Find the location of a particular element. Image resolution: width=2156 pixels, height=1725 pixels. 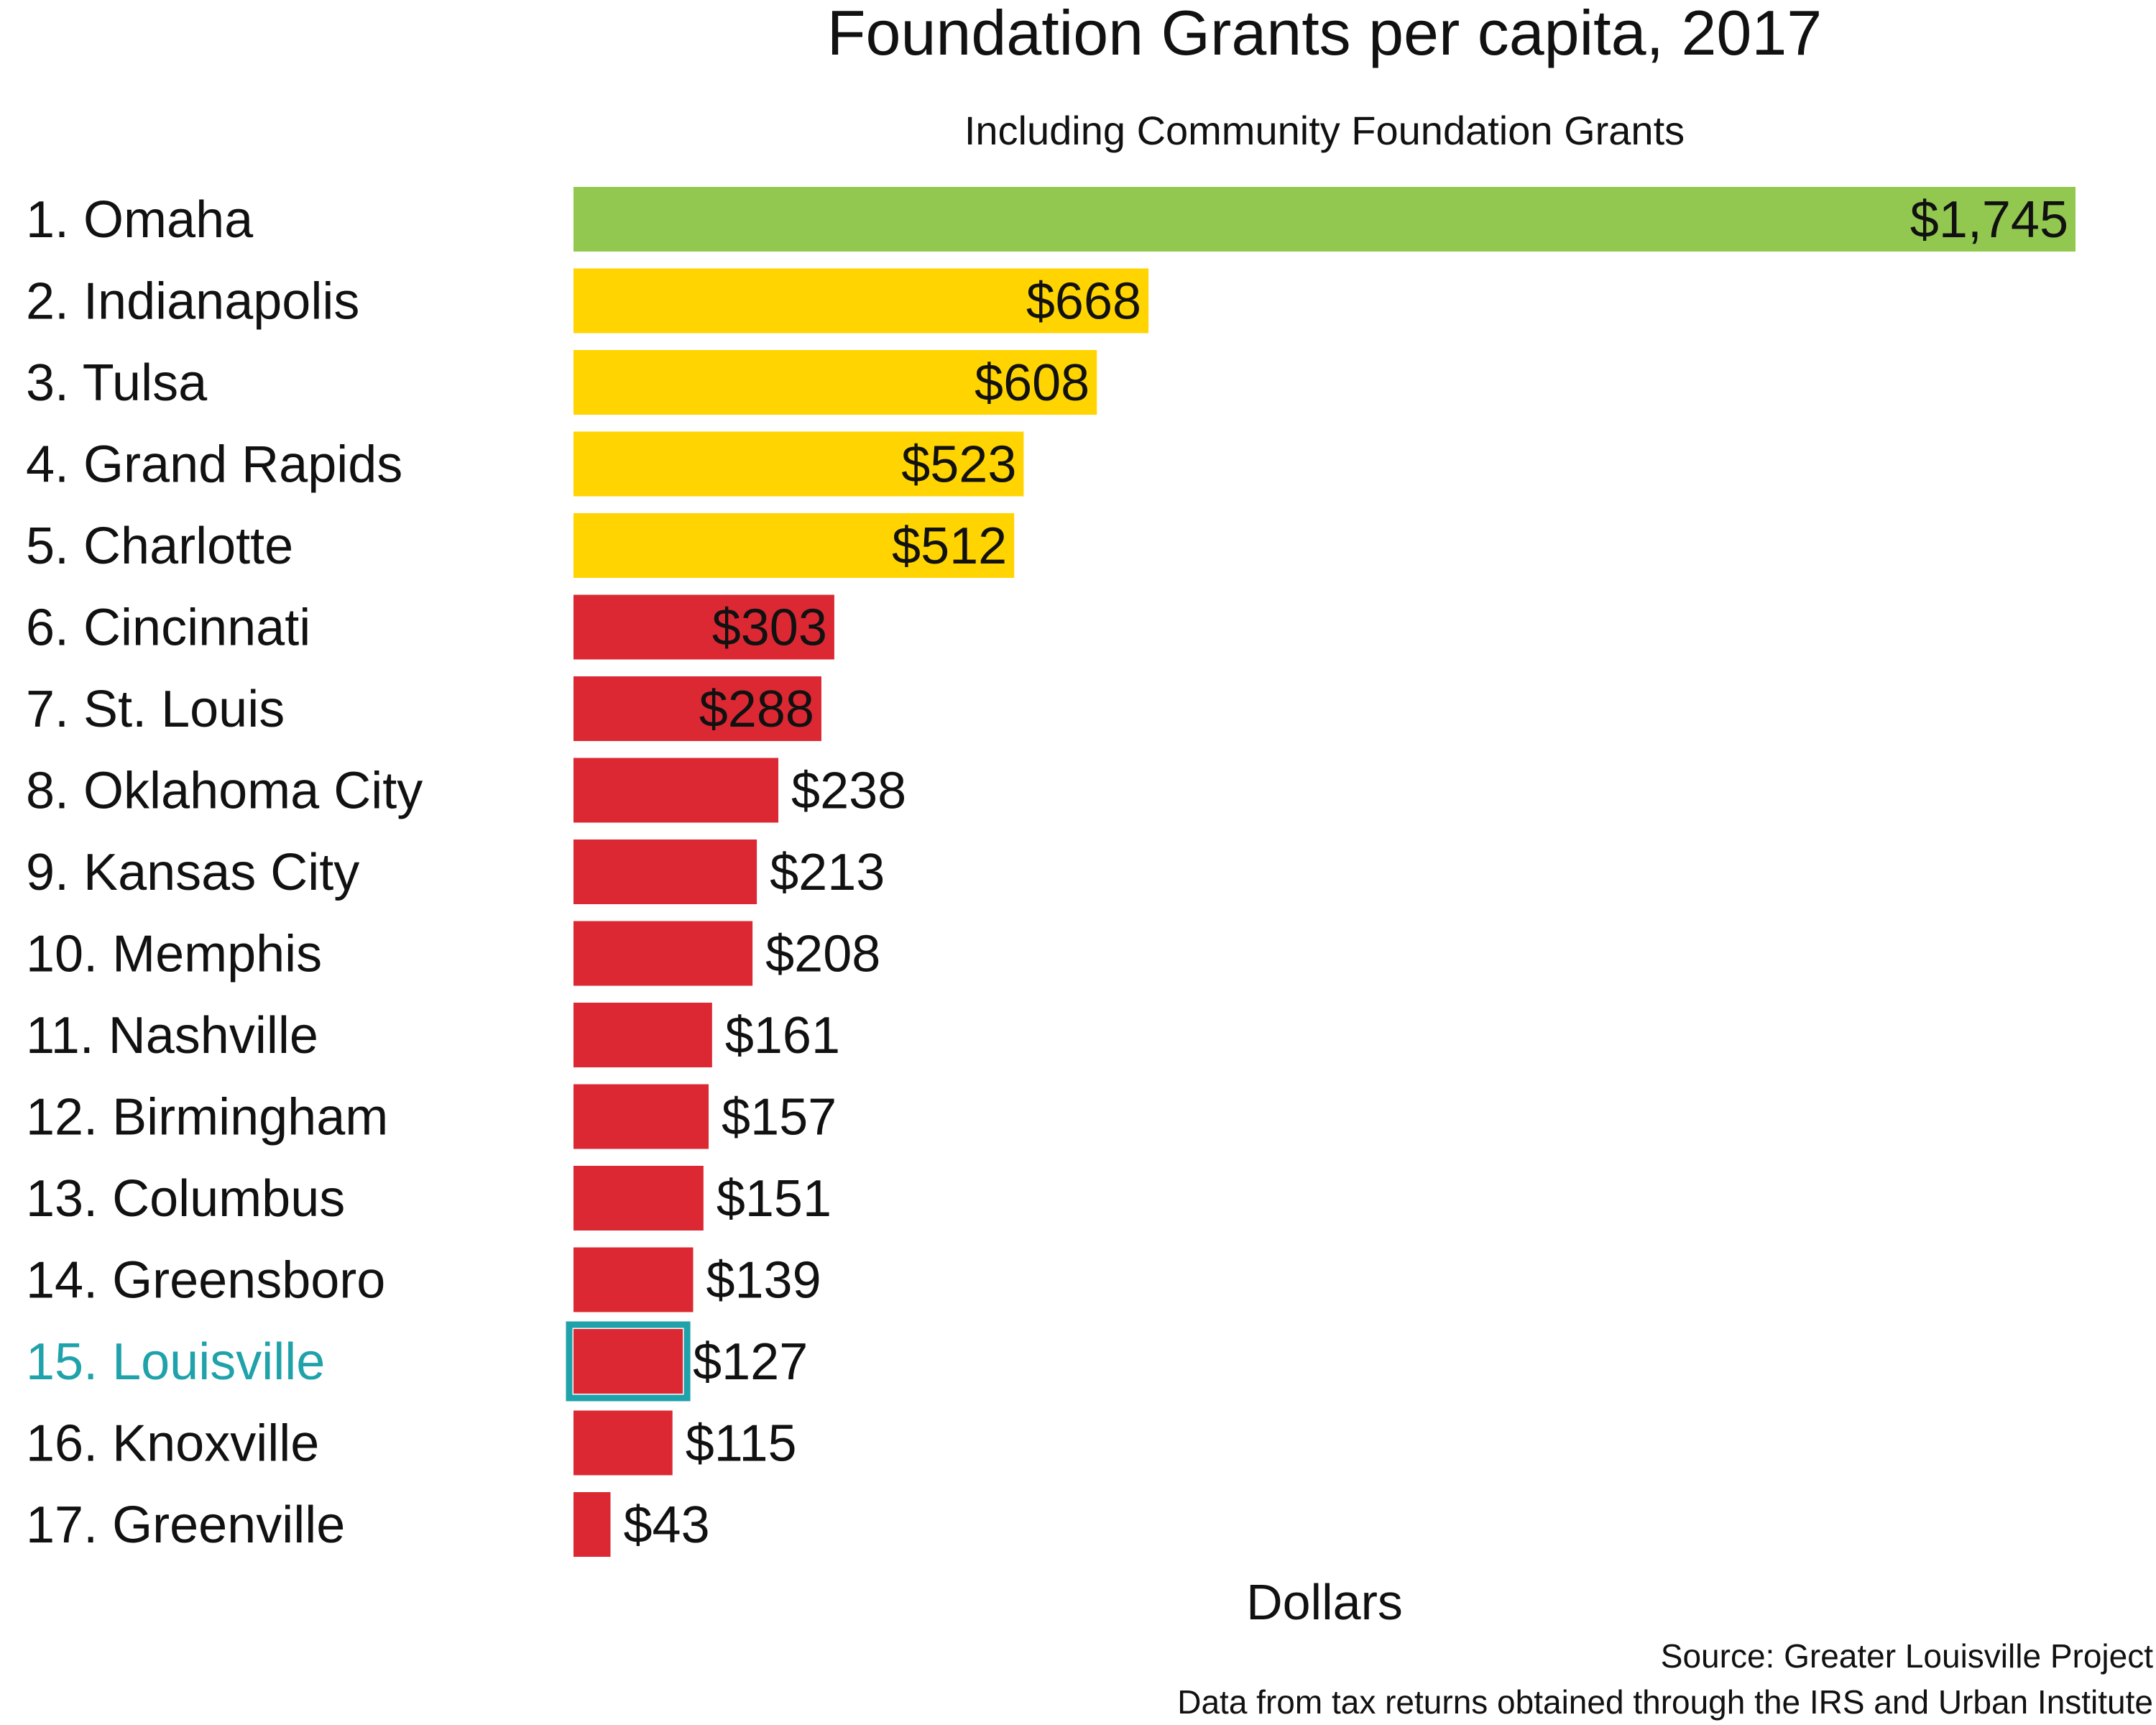

value-label-columbus: $151 is located at coordinates (774, 1199).